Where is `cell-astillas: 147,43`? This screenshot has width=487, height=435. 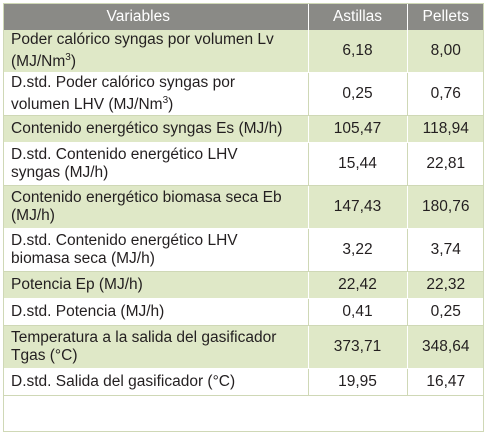
cell-astillas: 147,43 is located at coordinates (358, 207).